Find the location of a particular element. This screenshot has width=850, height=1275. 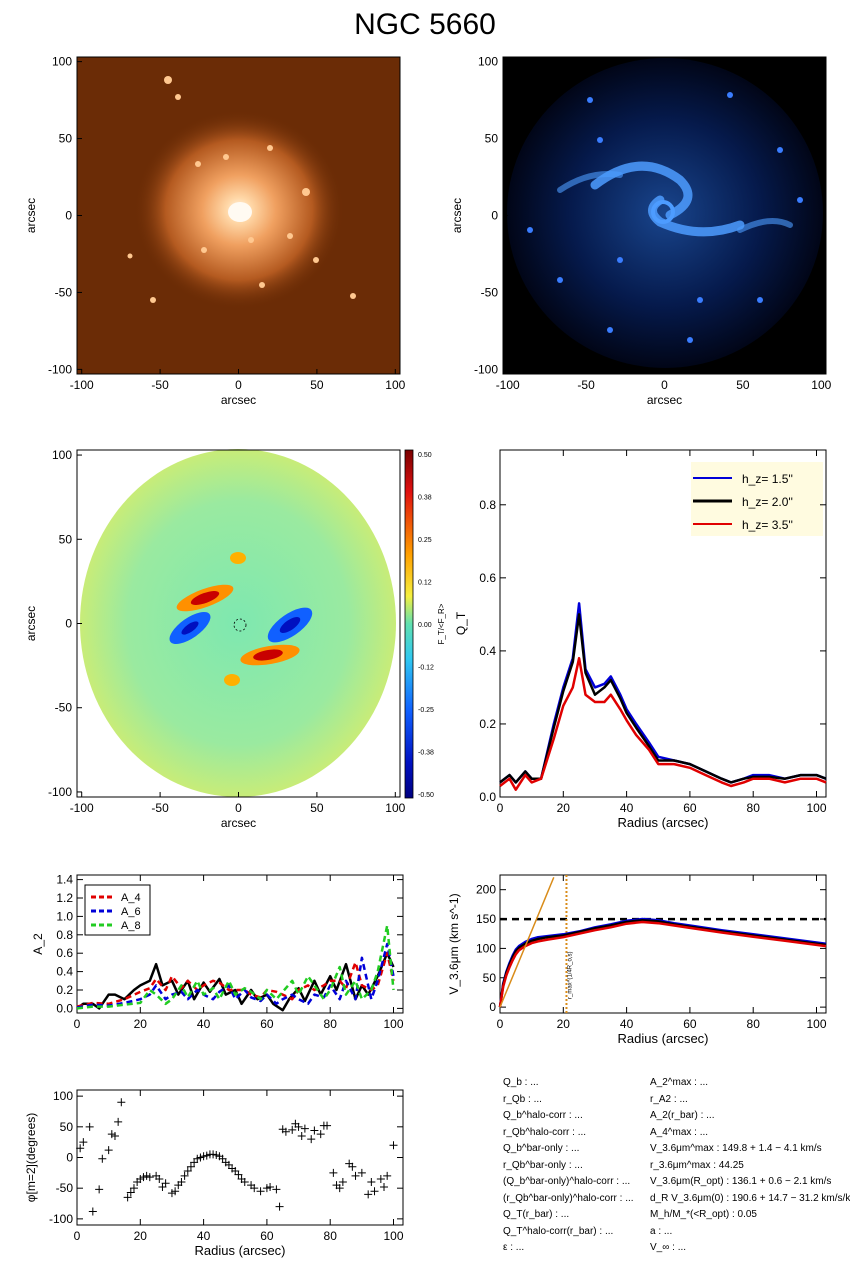

residual-axis-ytick-label: -100 is located at coordinates (486, 369).